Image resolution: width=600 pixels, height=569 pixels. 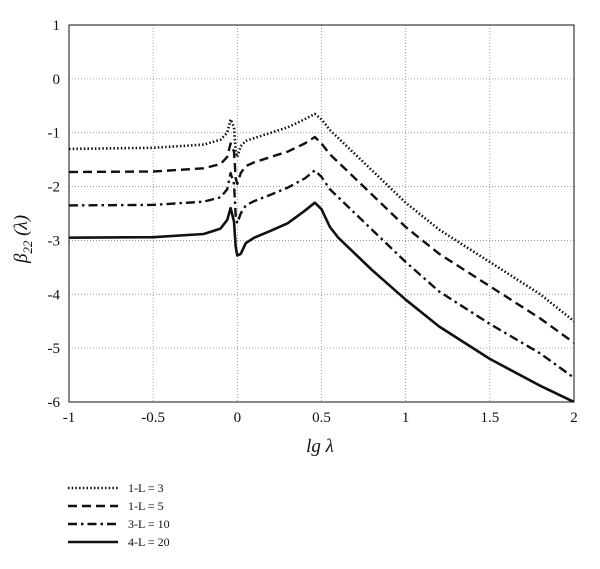 What do you see at coordinates (54, 134) in the screenshot?
I see `y-tick-label: -1` at bounding box center [54, 134].